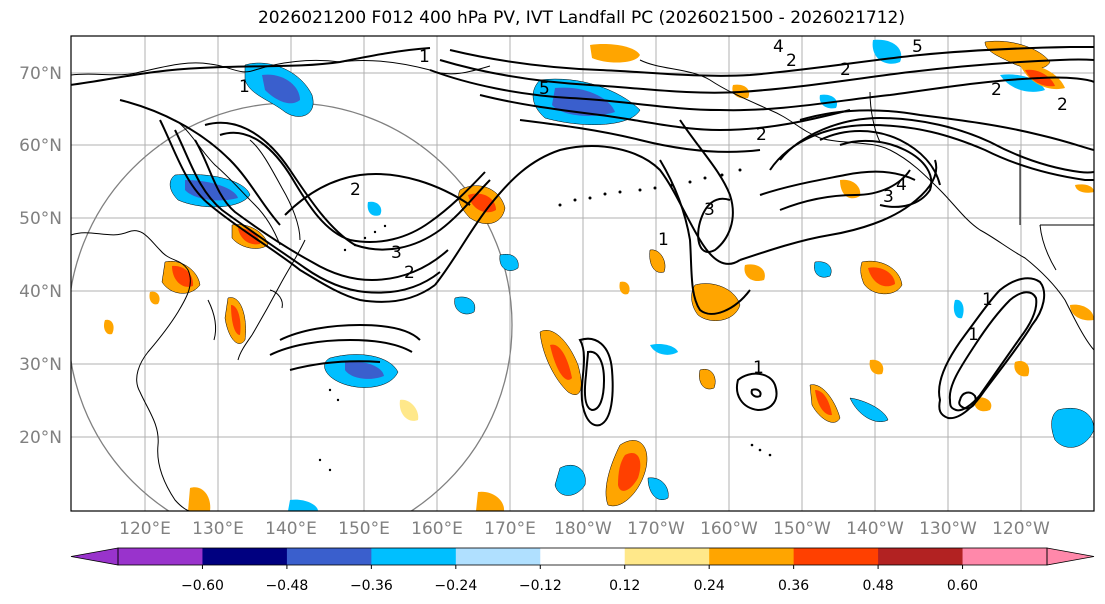 The height and width of the screenshot is (604, 1105). I want to click on colorbar-extend-high, so click(1070, 556).